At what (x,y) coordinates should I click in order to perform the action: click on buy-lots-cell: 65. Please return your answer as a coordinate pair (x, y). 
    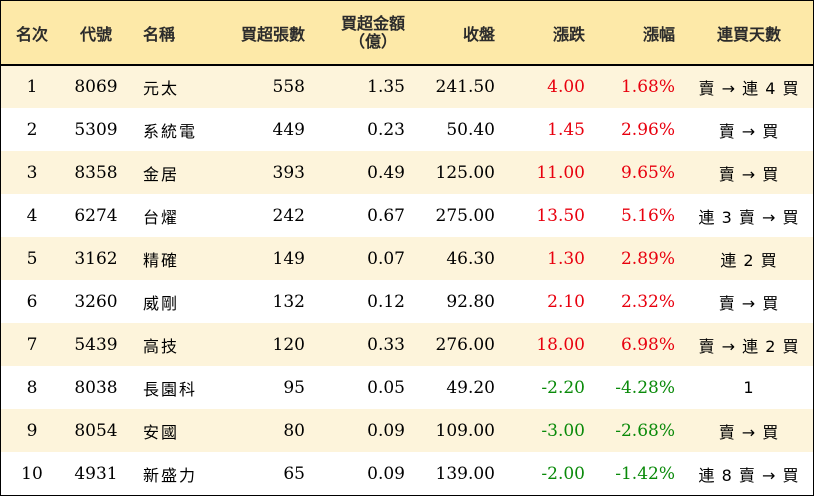
    Looking at the image, I should click on (294, 473).